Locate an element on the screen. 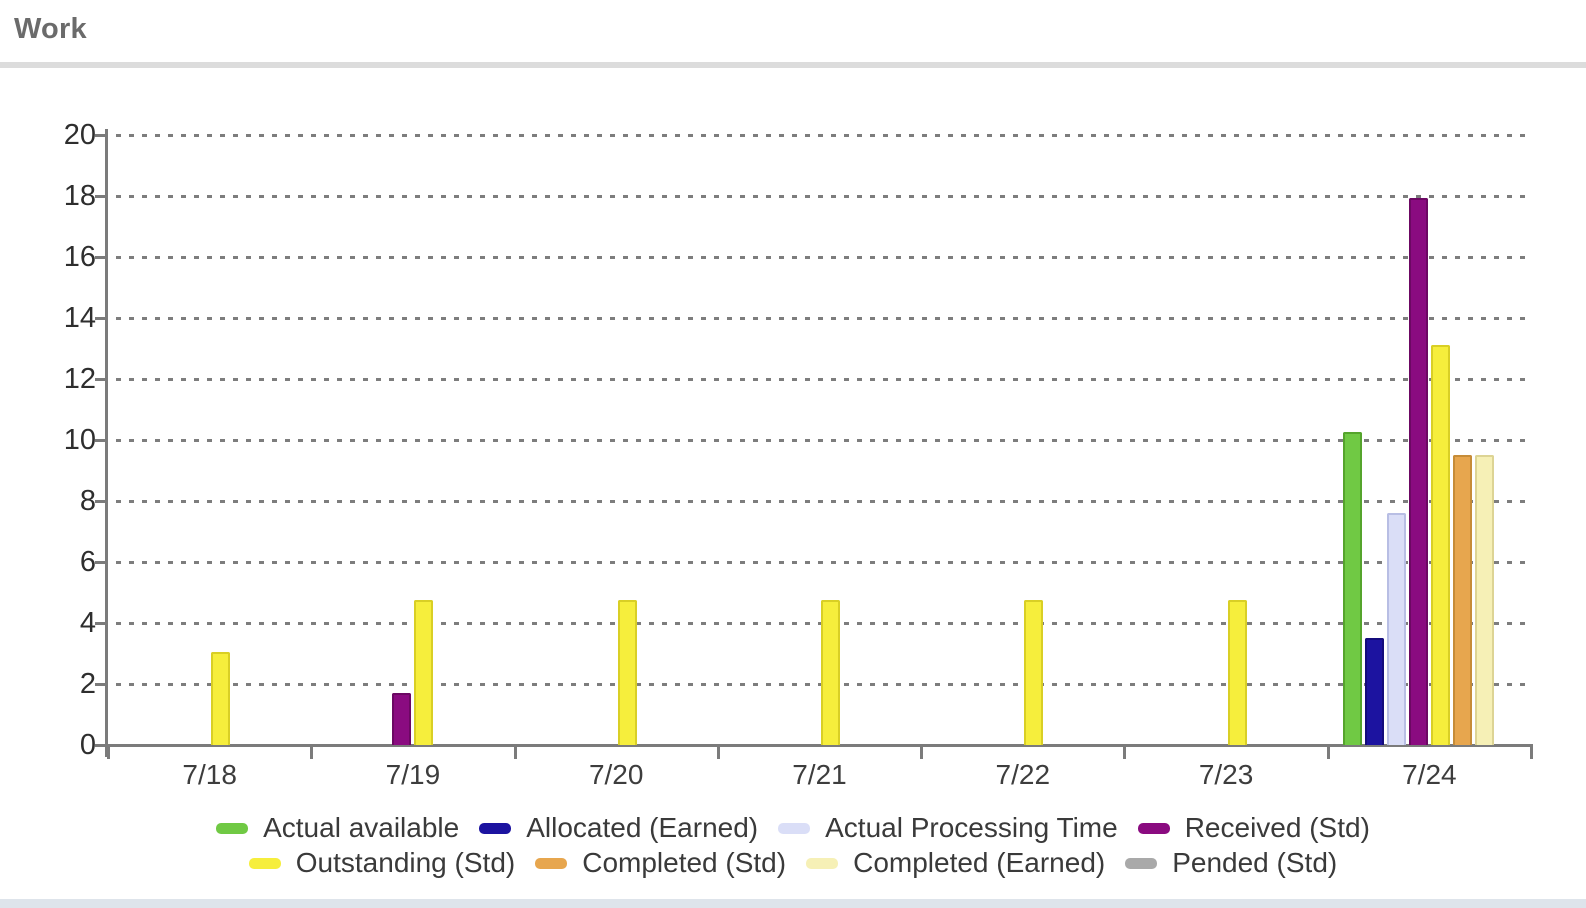 The width and height of the screenshot is (1586, 908). y-axis-label: 2 is located at coordinates (87, 684).